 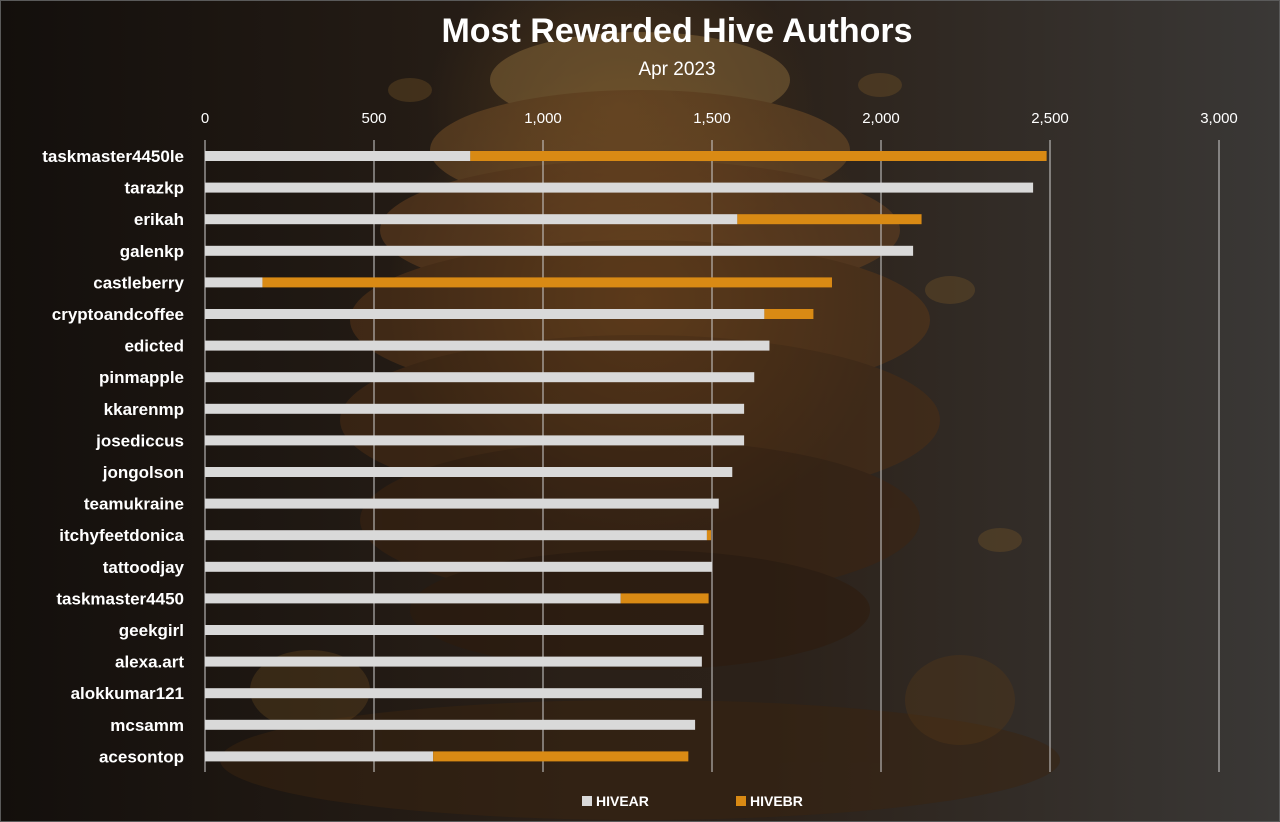 What do you see at coordinates (676, 69) in the screenshot?
I see `chart-subtitle: Apr 2023` at bounding box center [676, 69].